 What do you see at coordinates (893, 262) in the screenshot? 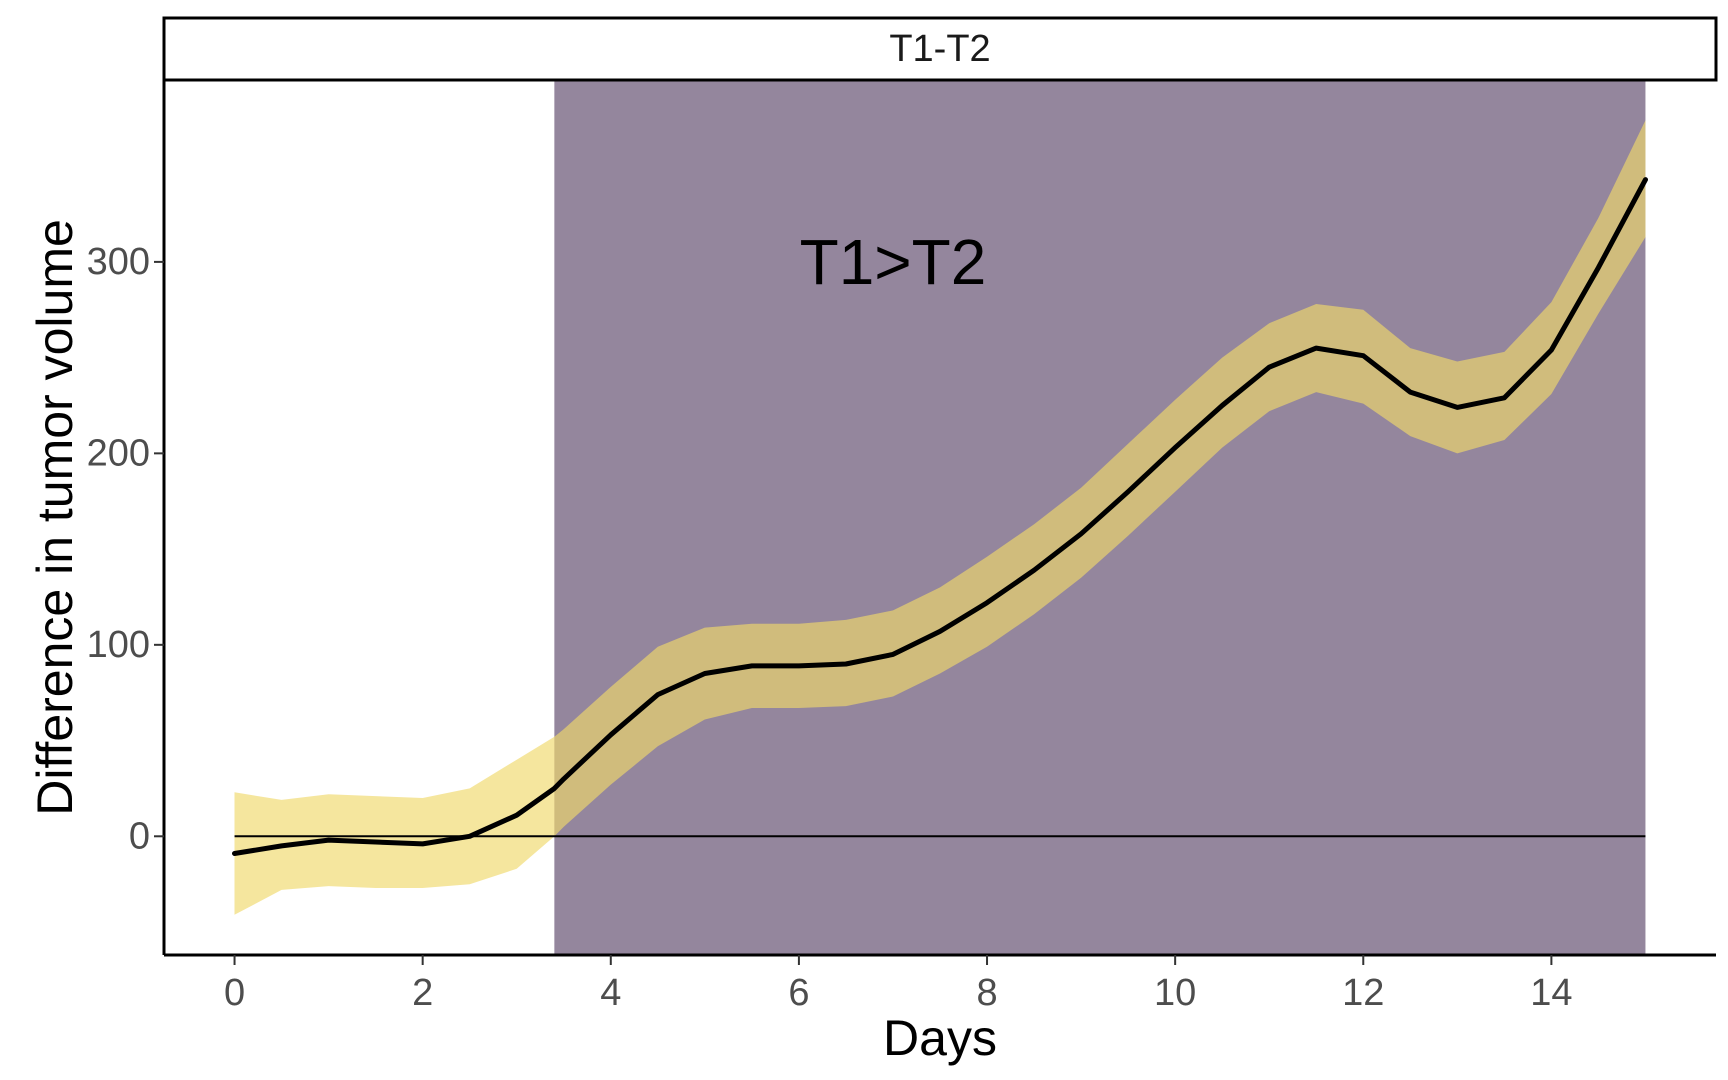
I see `region-annotation: T1>T2` at bounding box center [893, 262].